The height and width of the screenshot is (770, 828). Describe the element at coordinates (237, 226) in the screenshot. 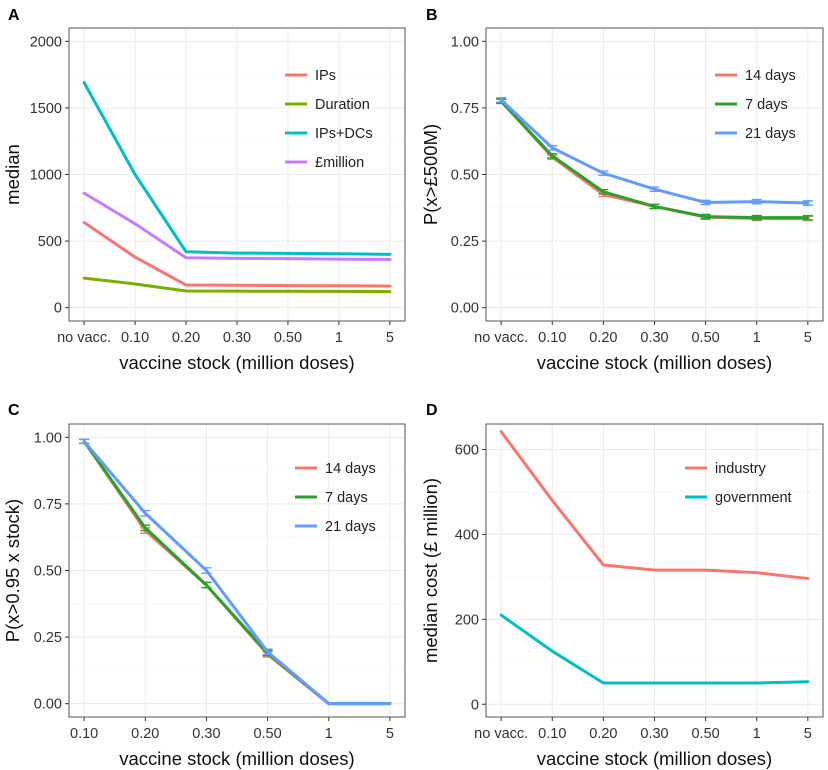

I see `series-line--million` at that location.